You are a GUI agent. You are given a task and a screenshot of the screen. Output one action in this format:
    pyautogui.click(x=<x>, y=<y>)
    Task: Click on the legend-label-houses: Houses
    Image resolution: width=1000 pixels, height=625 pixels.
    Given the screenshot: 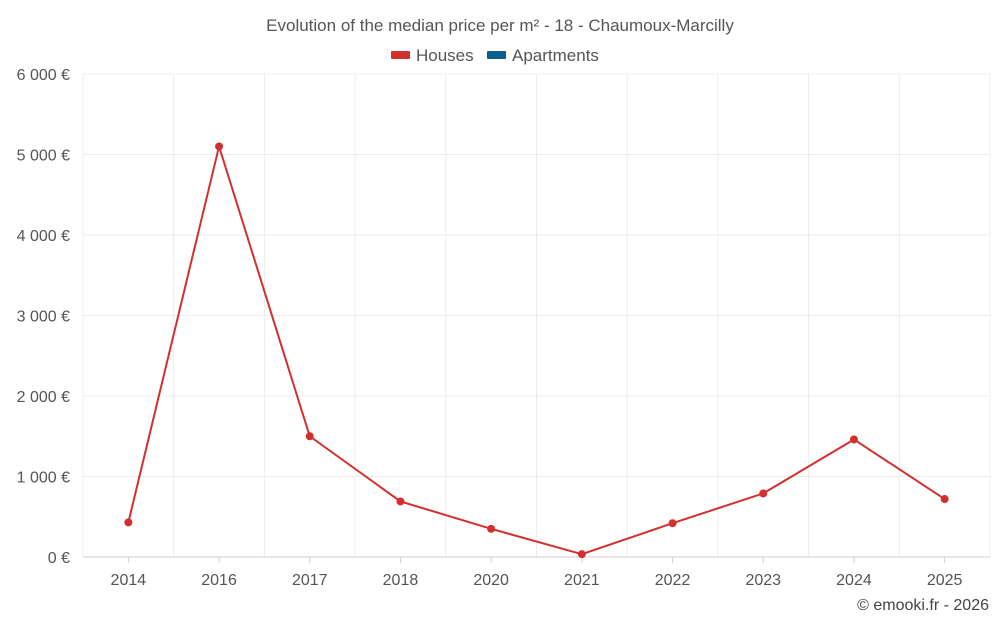 What is the action you would take?
    pyautogui.click(x=445, y=55)
    